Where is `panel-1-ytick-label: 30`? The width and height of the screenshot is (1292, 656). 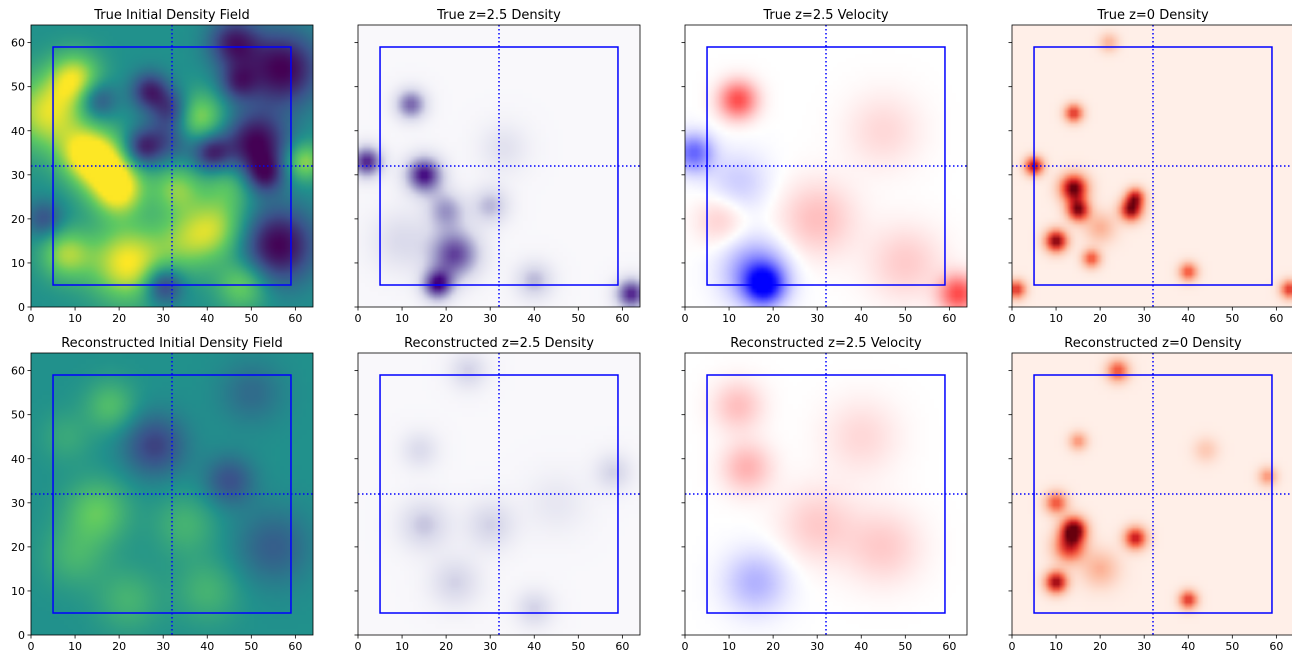
panel-1-ytick-label: 30 is located at coordinates (18, 175).